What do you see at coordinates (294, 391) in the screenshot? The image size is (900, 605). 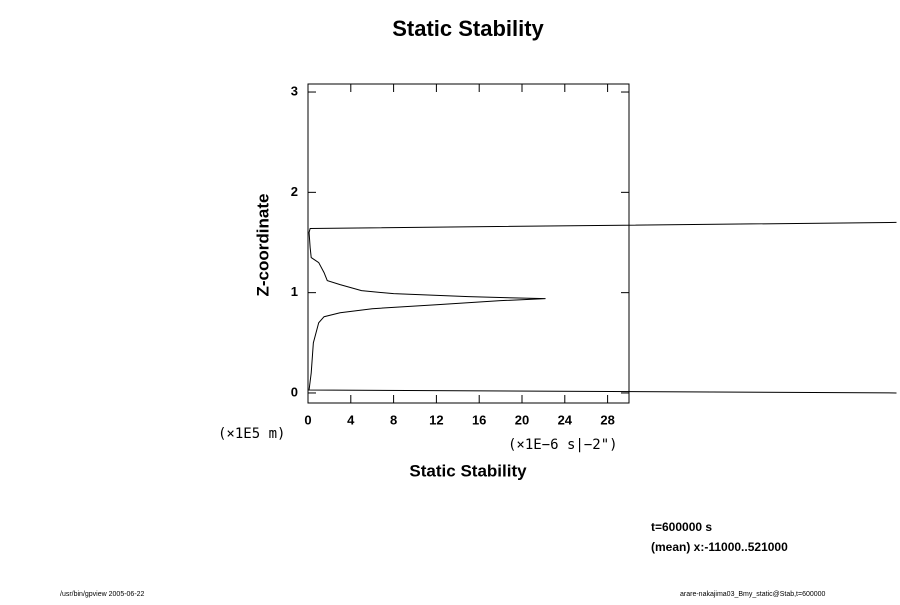 I see `y-tick-label: 0` at bounding box center [294, 391].